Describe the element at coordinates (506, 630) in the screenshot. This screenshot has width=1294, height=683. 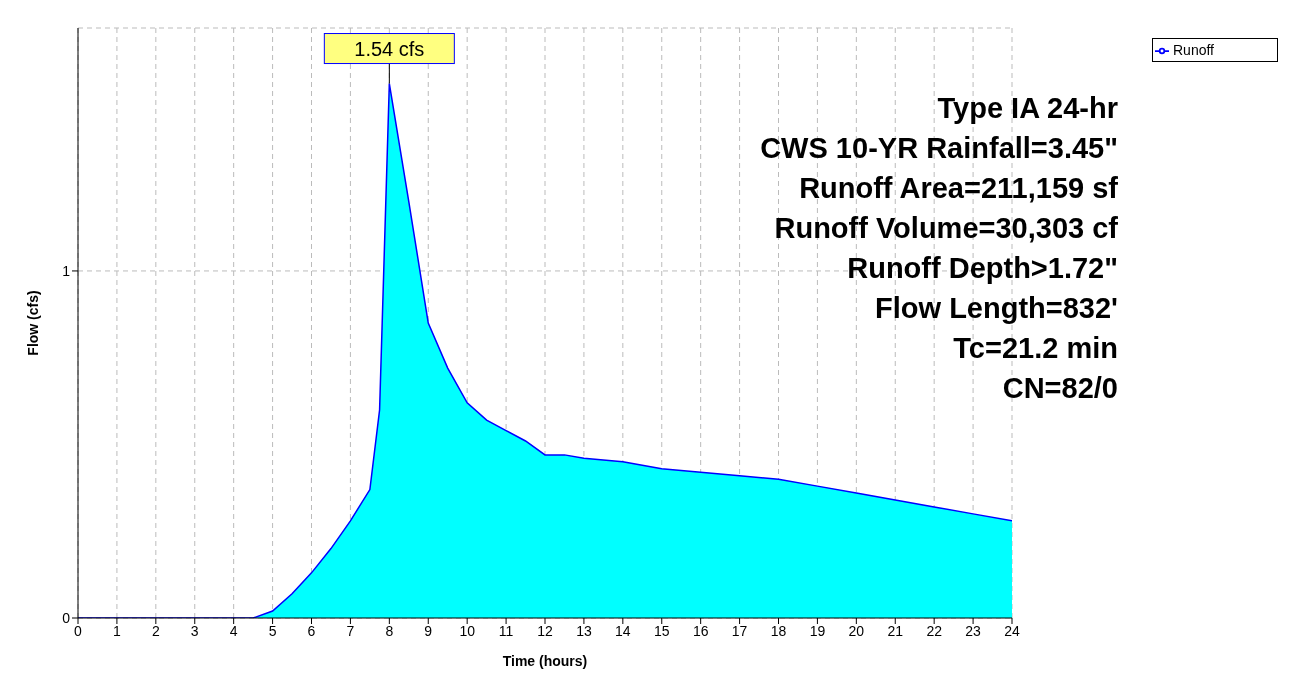
I see `x-tick-label: 11` at that location.